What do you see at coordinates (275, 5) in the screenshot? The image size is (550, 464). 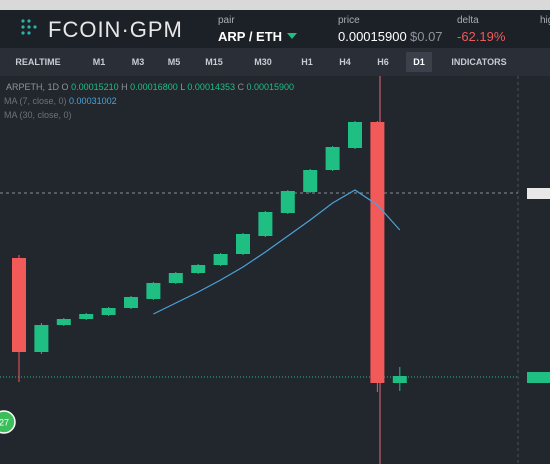 I see `browser-strip` at bounding box center [275, 5].